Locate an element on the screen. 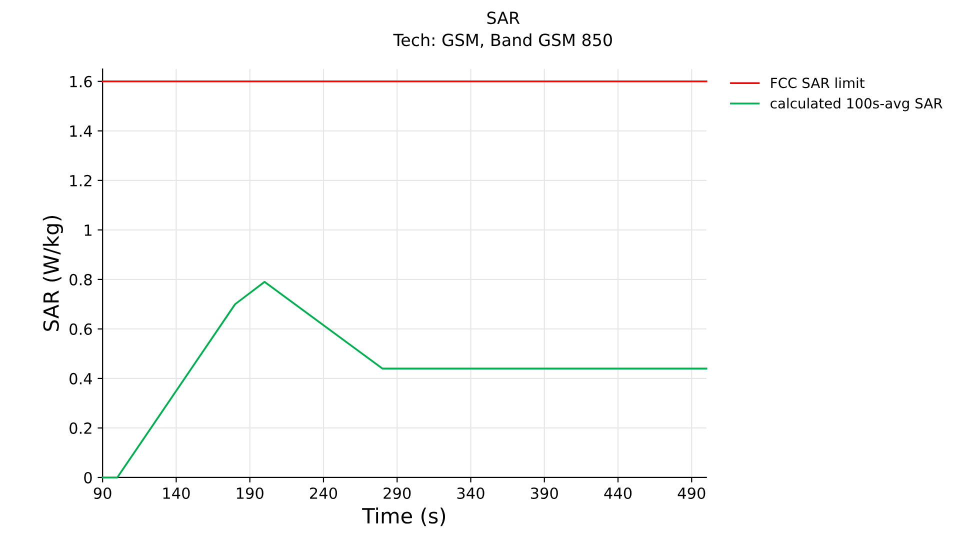 This screenshot has height=552, width=977. chart-title: SAR is located at coordinates (503, 18).